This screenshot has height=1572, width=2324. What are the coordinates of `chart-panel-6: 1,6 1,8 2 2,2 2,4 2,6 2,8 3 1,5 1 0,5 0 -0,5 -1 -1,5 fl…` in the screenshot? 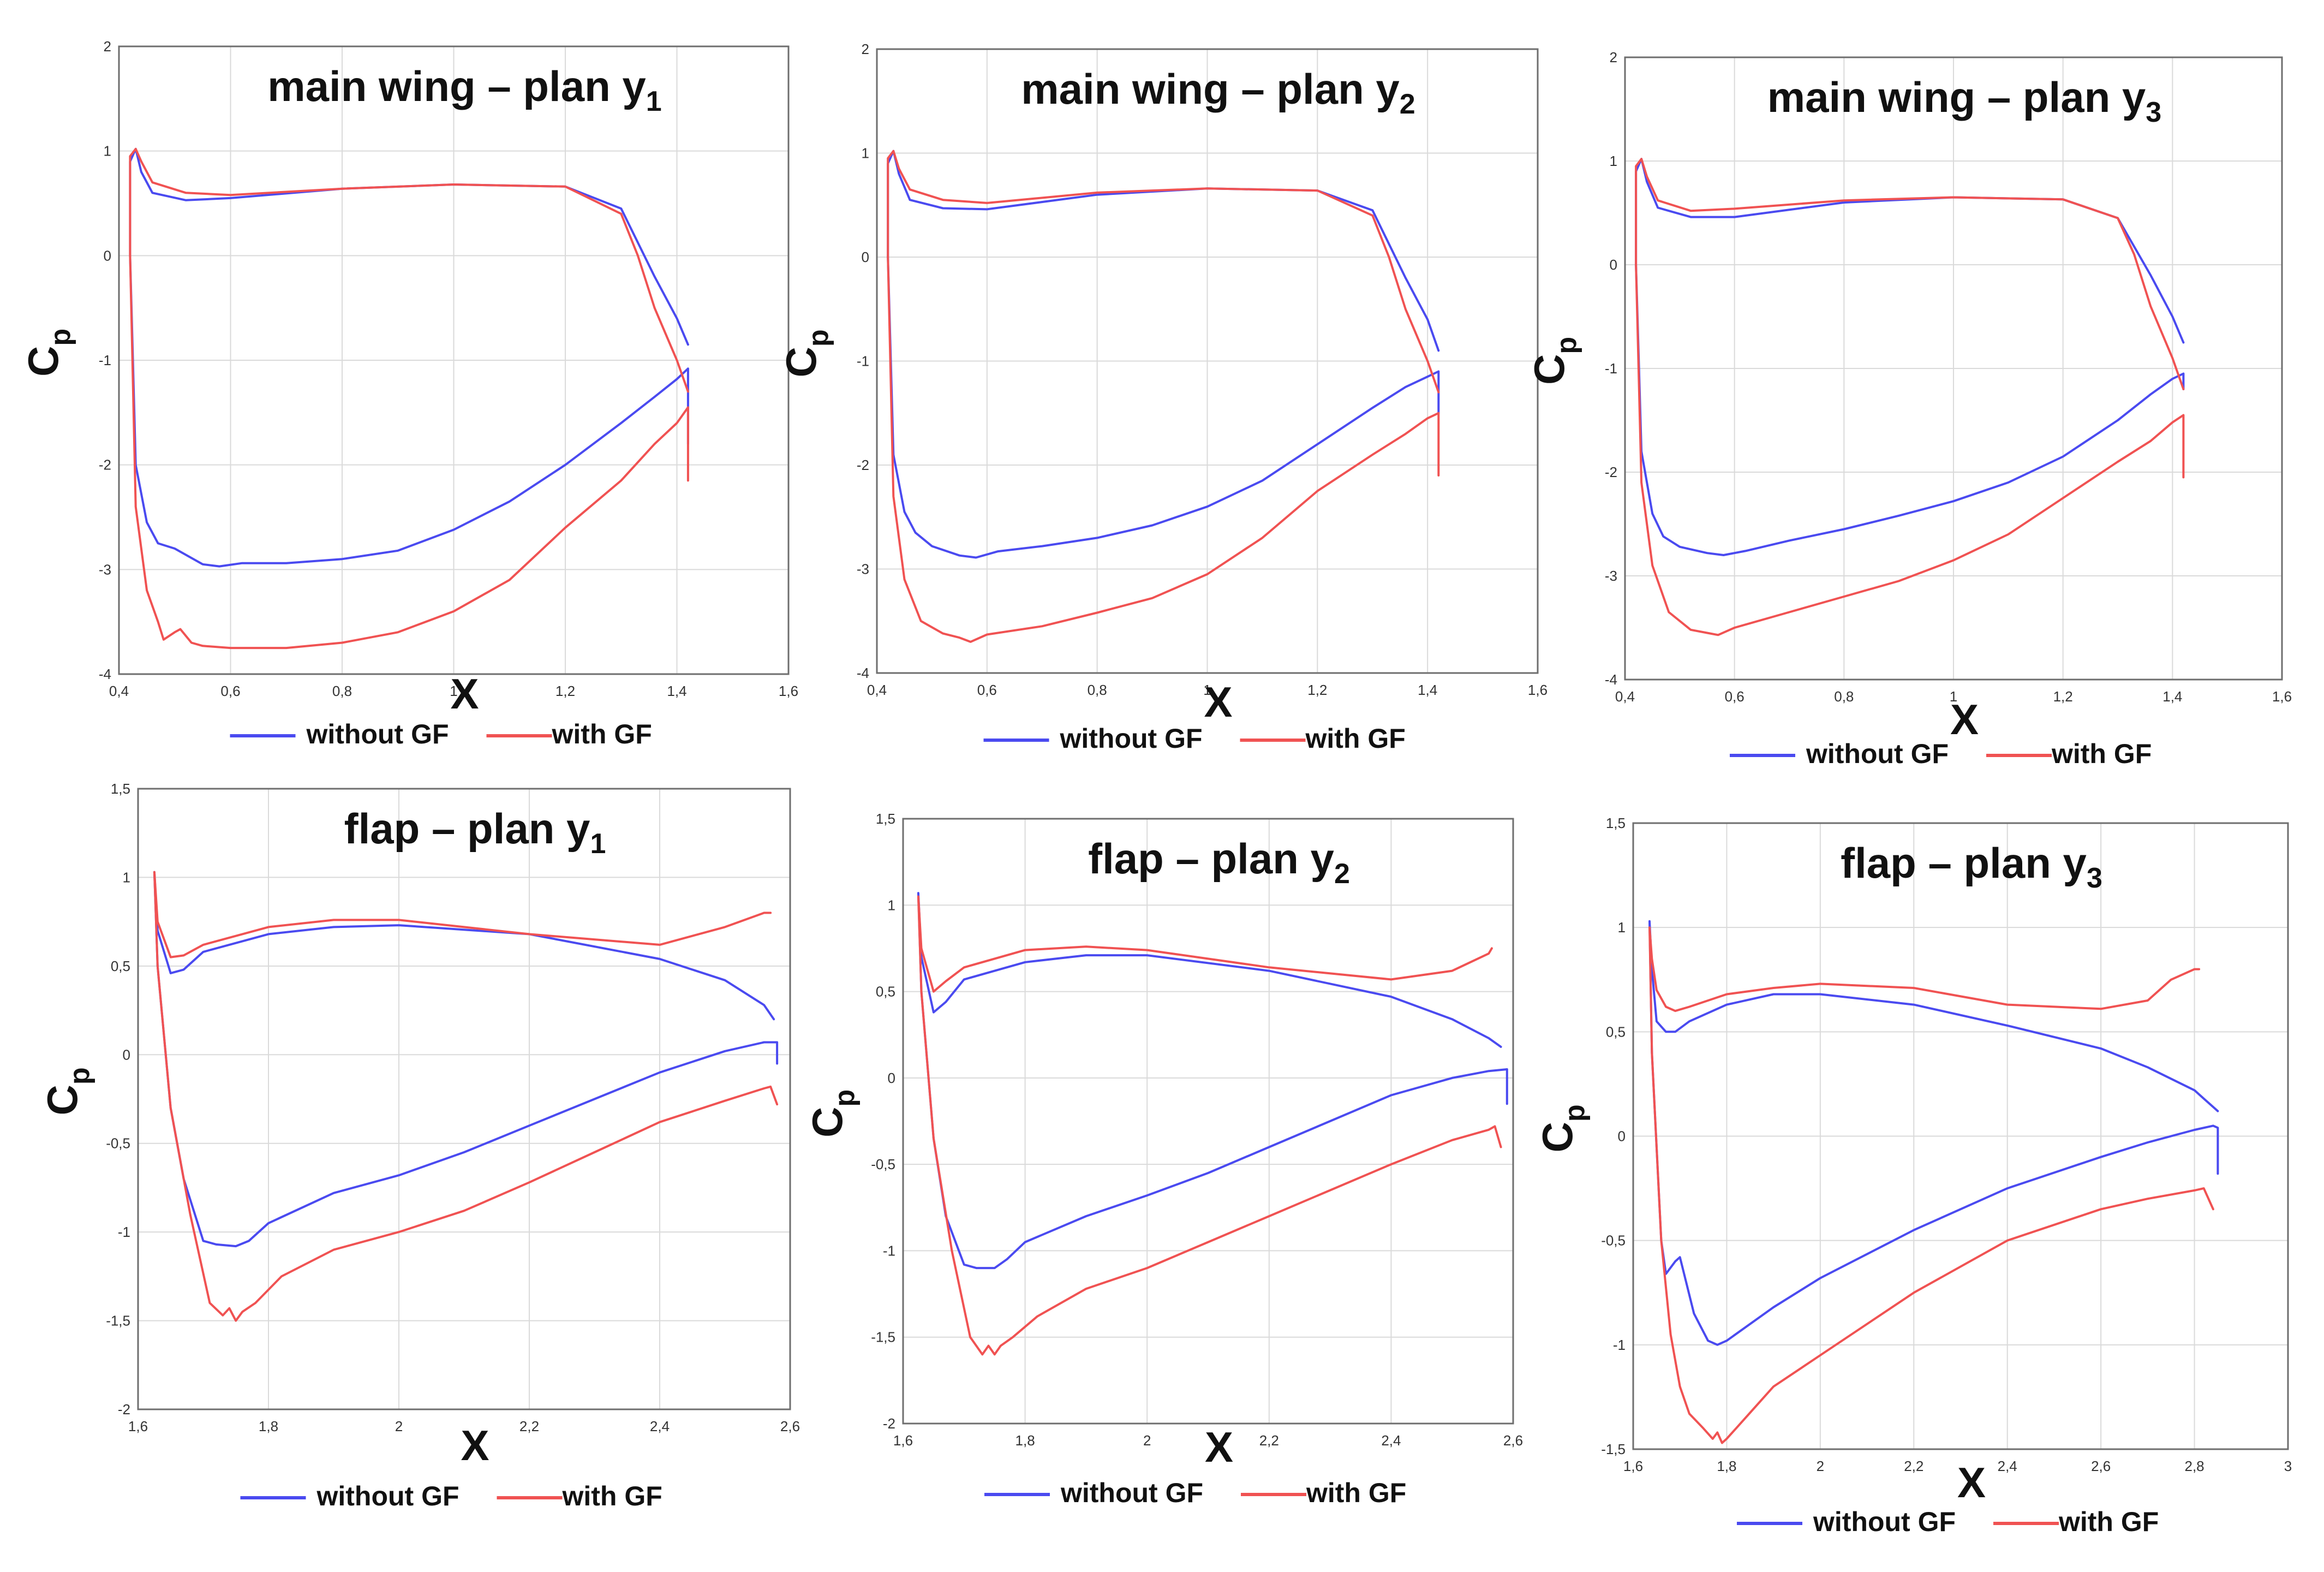 It's located at (1912, 1176).